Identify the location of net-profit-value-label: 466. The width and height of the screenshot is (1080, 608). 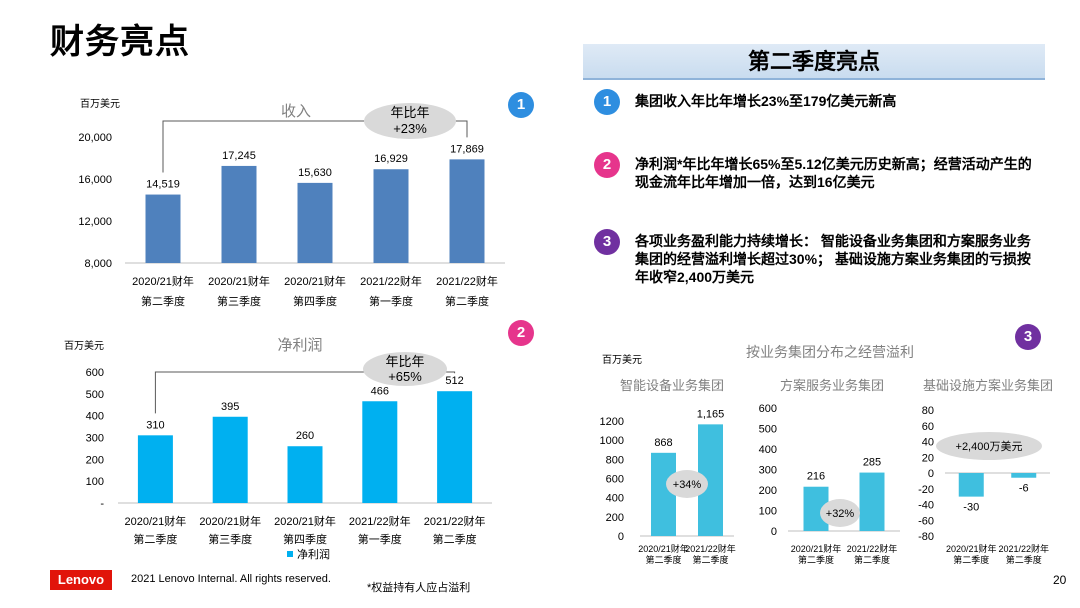
(380, 391).